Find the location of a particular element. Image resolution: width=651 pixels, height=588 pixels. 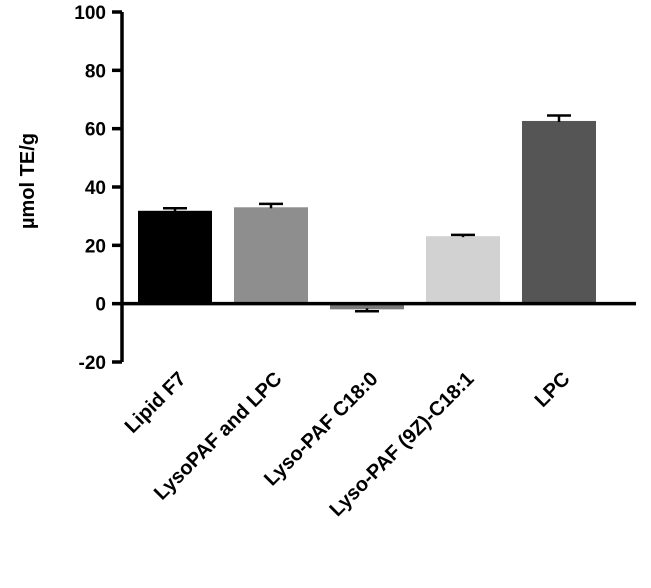

y-tick-label: 20 is located at coordinates (95, 246).